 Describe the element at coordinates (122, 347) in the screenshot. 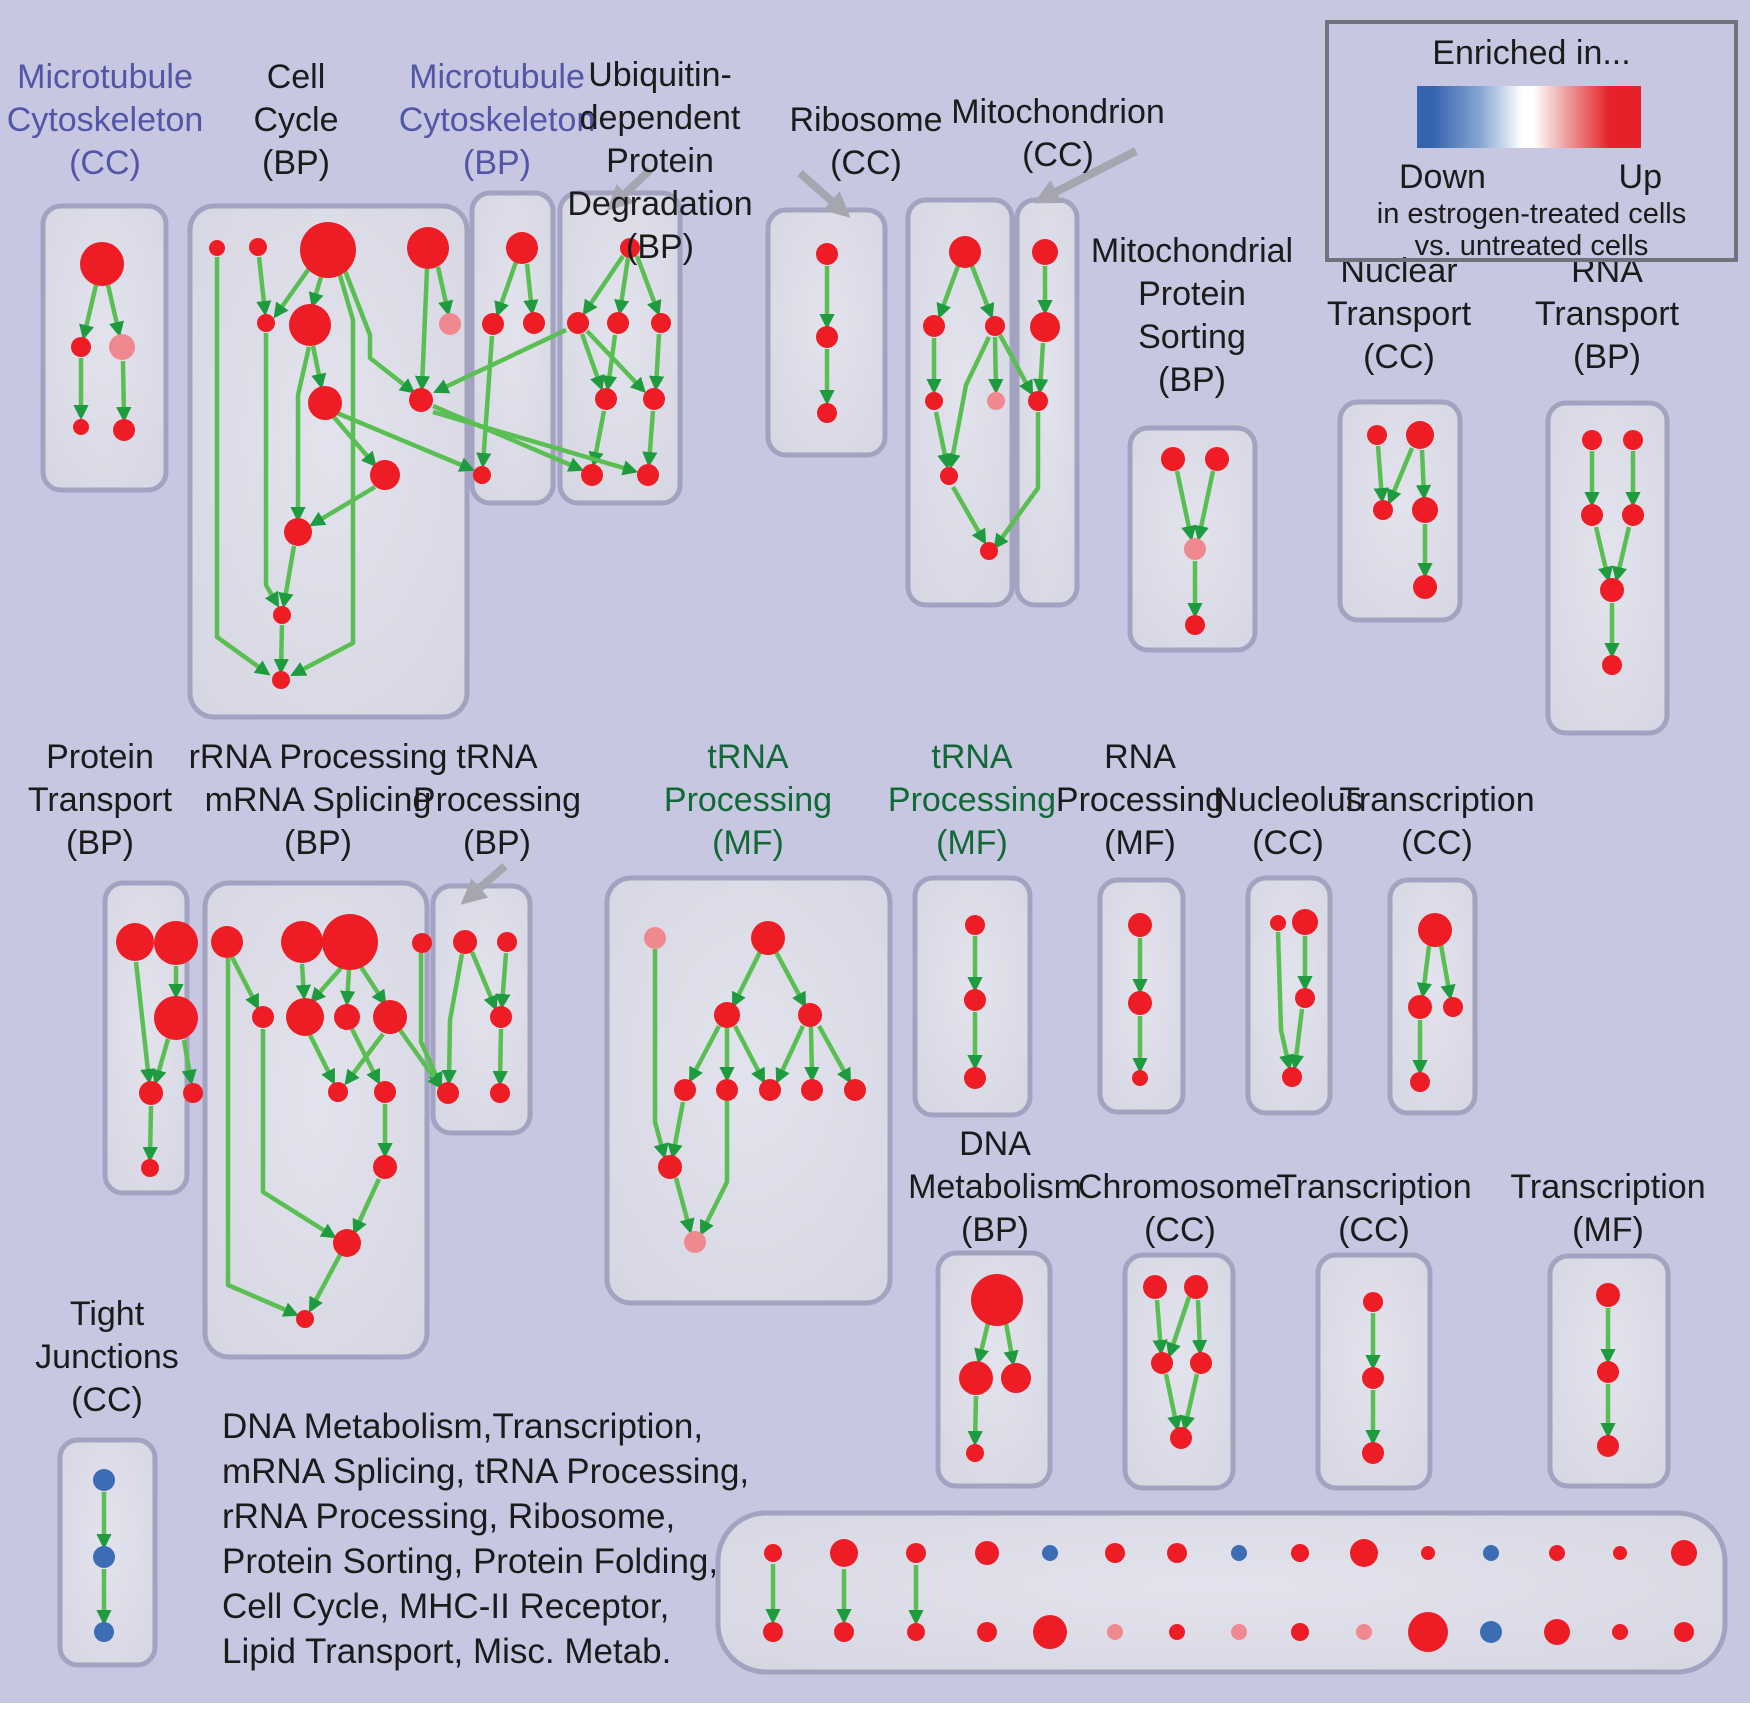

I see `microtubule-cytoskeleton-cc-node-pink` at that location.